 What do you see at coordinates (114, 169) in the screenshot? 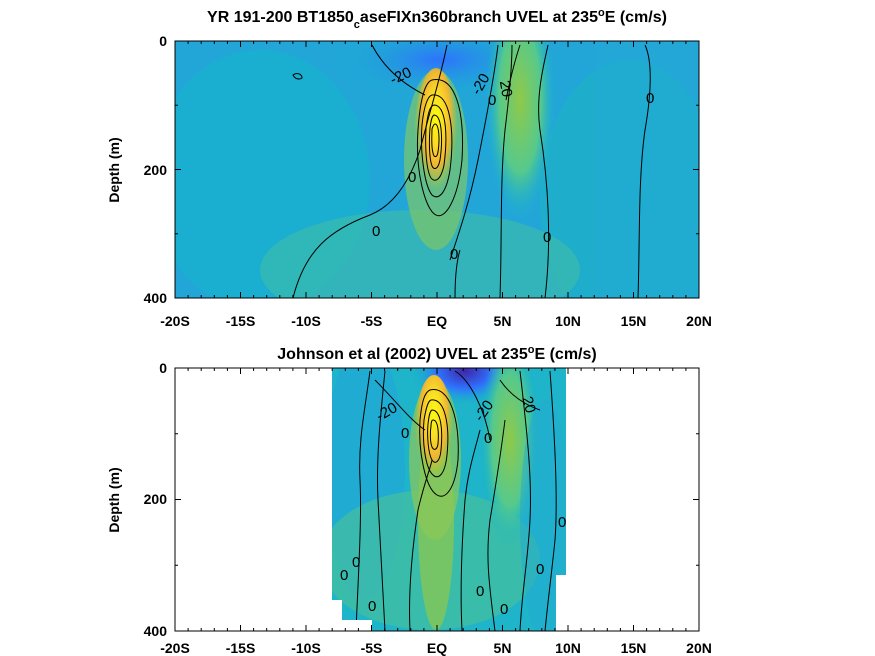
I see `top-ylabel: Depth (m)` at bounding box center [114, 169].